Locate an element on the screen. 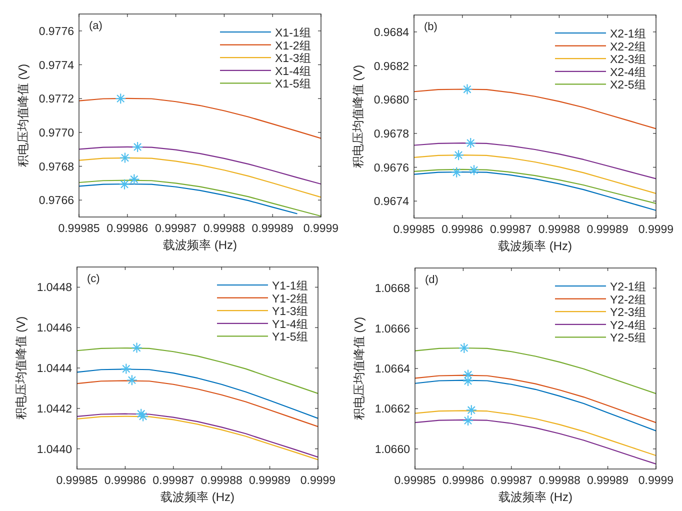 This screenshot has width=682, height=511. y-tick-label: 0.9684 is located at coordinates (392, 32).